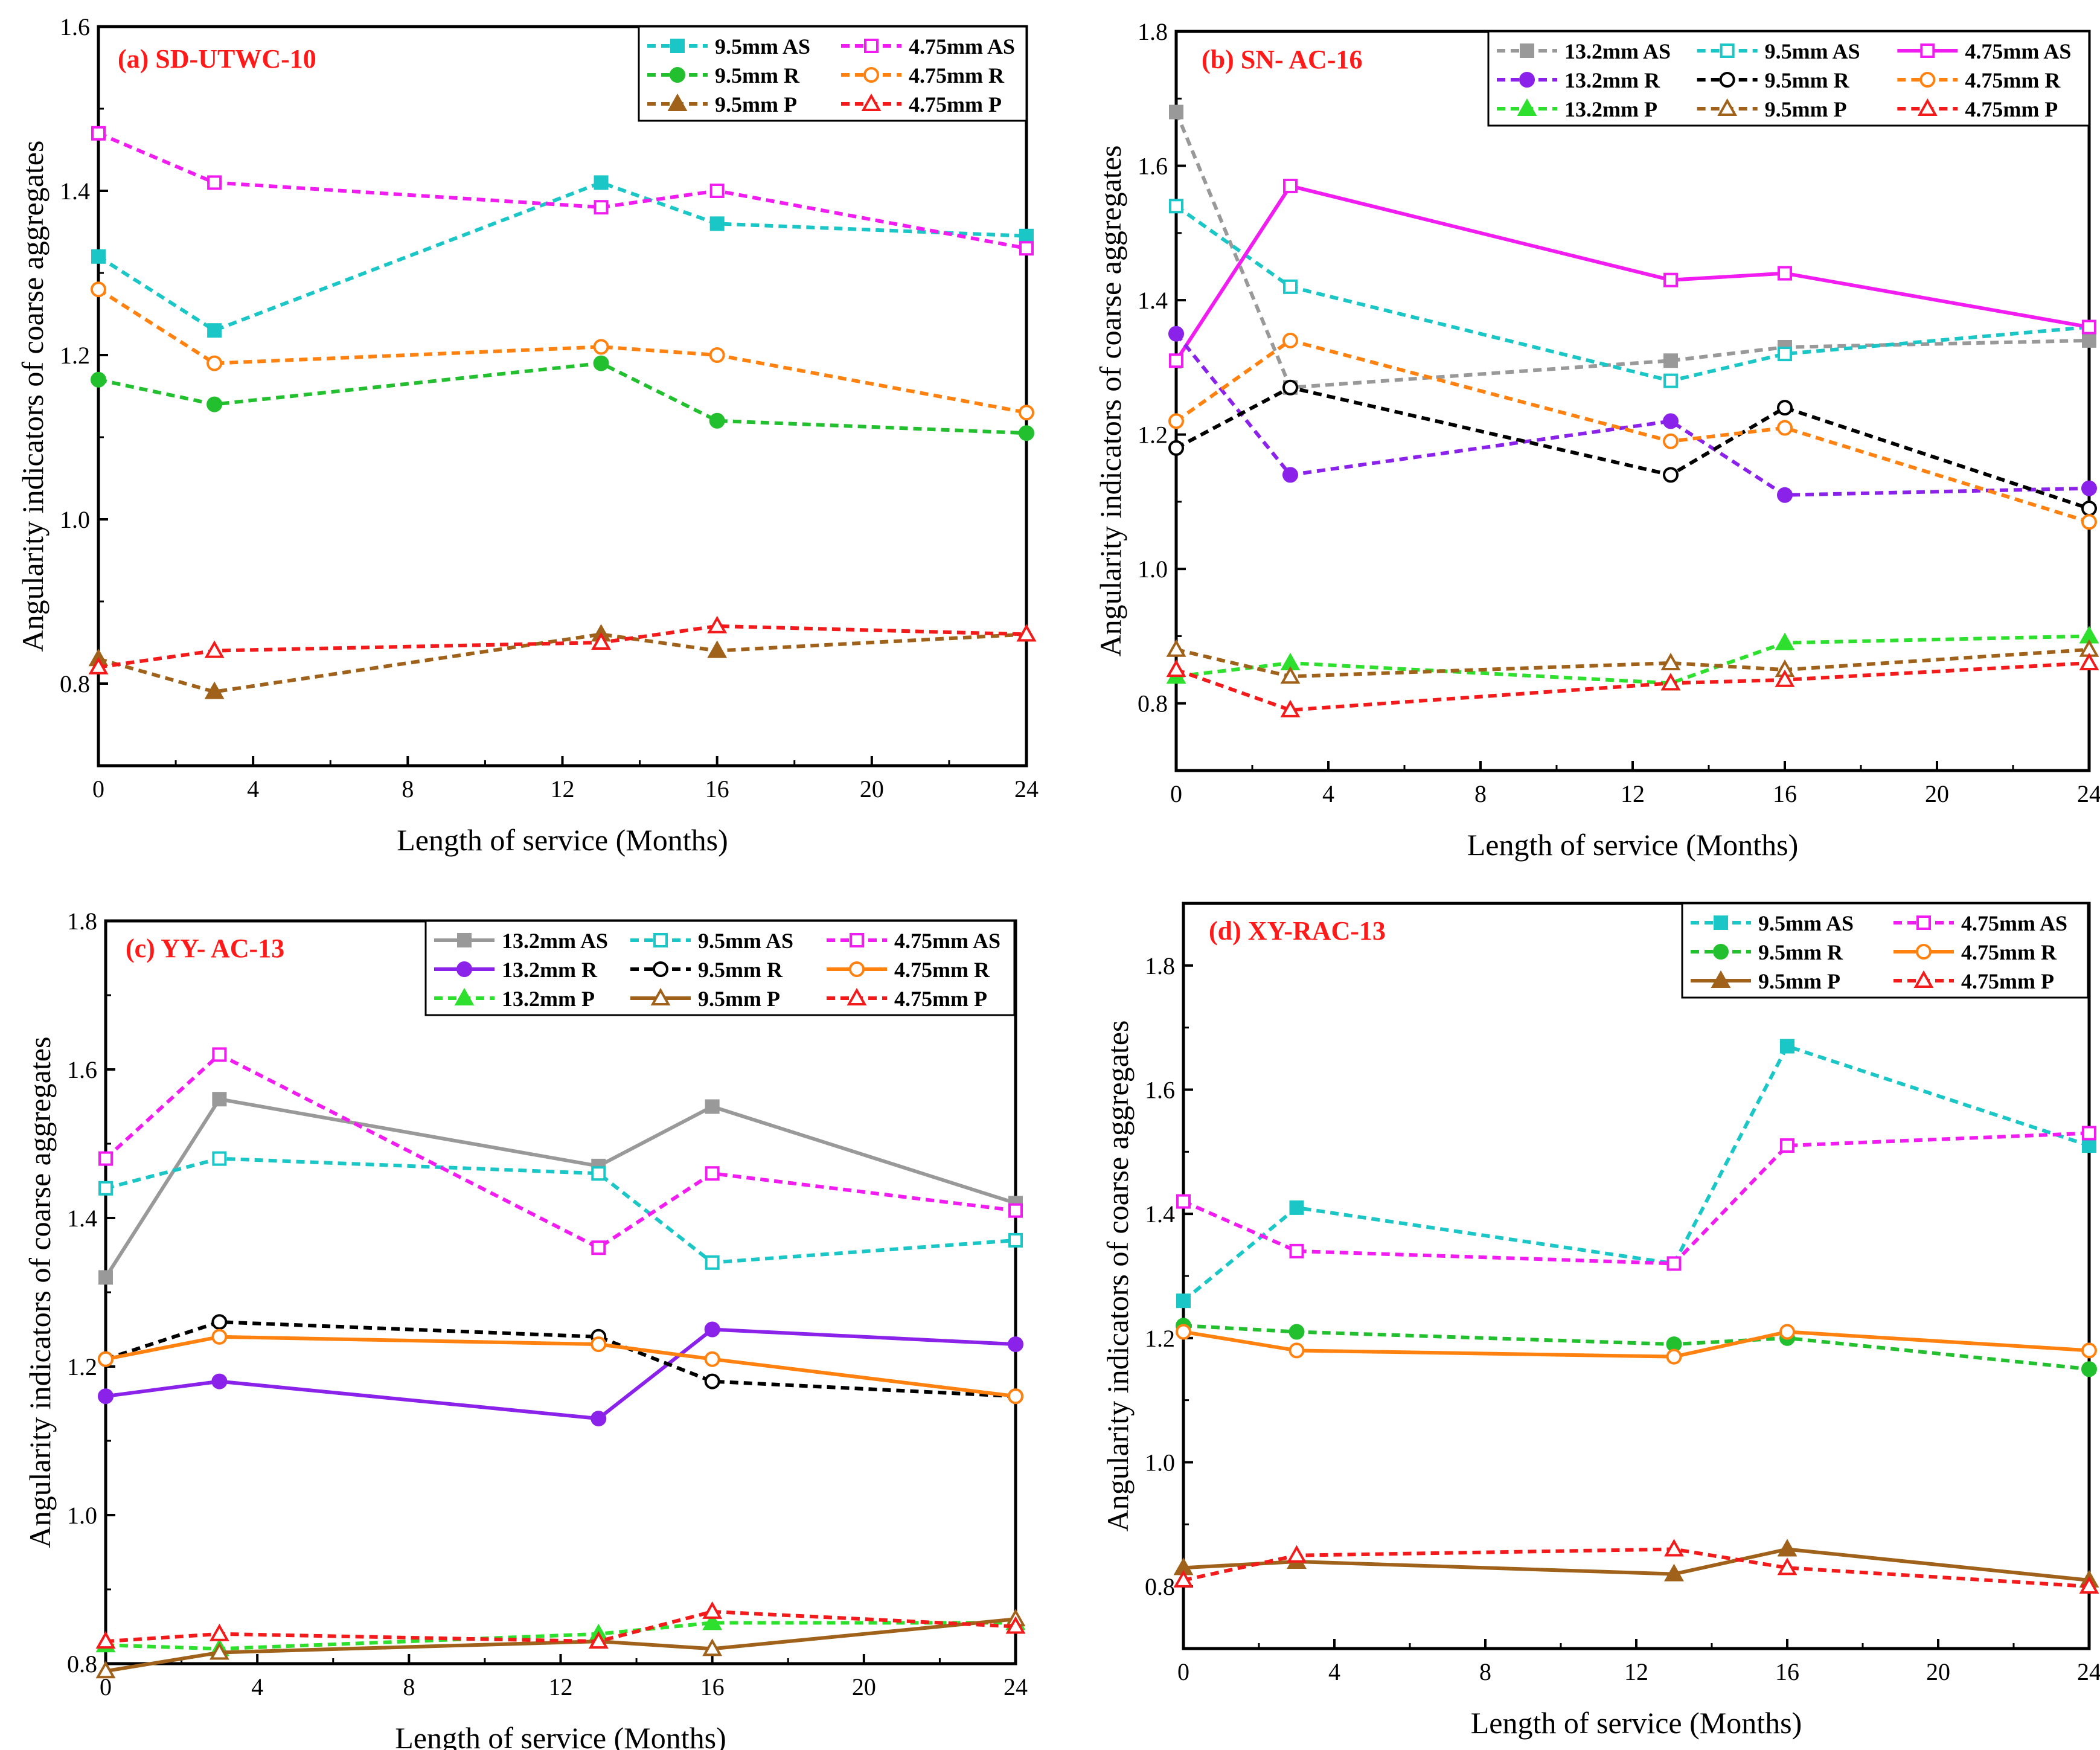 The width and height of the screenshot is (2100, 1750). I want to click on x-tick-label: 20, so click(1937, 793).